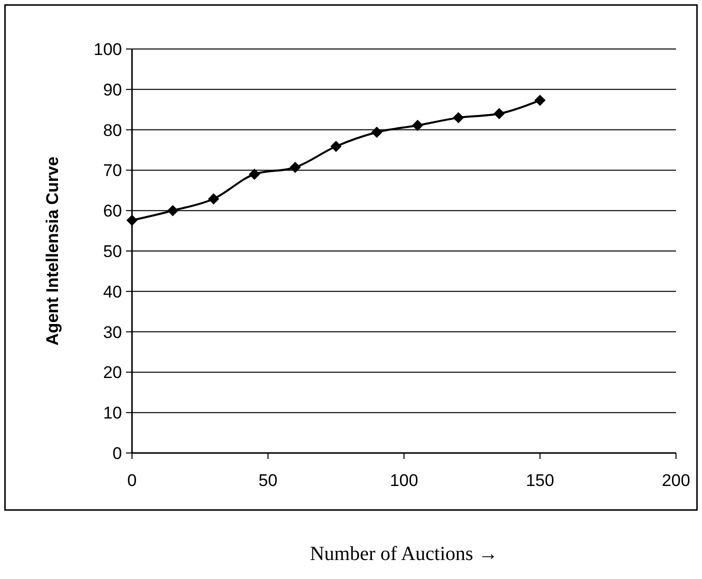 The height and width of the screenshot is (579, 702). Describe the element at coordinates (676, 480) in the screenshot. I see `x-tick-label: 200` at that location.